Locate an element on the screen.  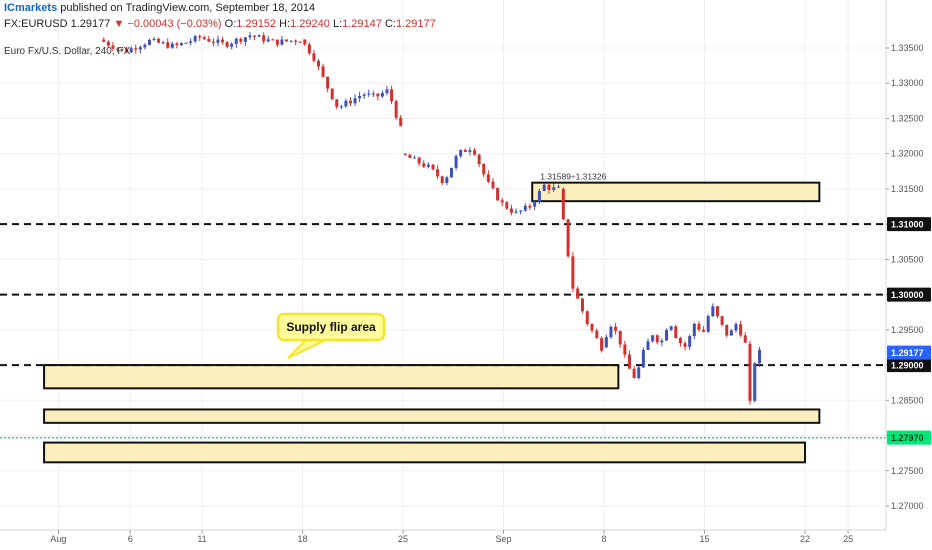
price-tick-label: 1.27500 is located at coordinates (907, 471).